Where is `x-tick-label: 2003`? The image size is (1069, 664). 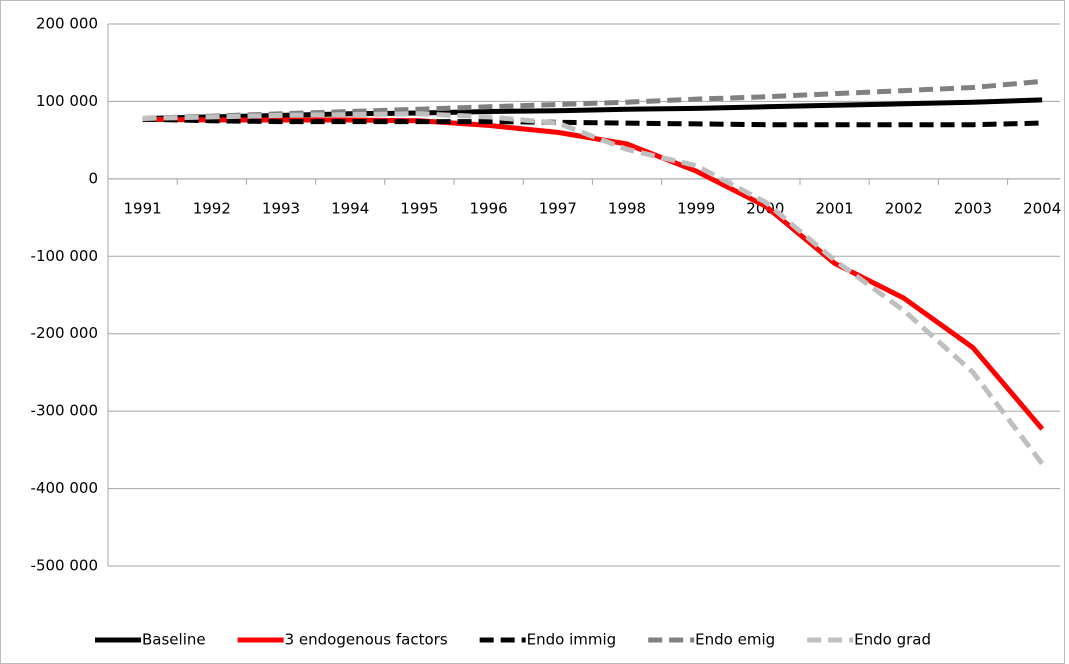 x-tick-label: 2003 is located at coordinates (973, 208).